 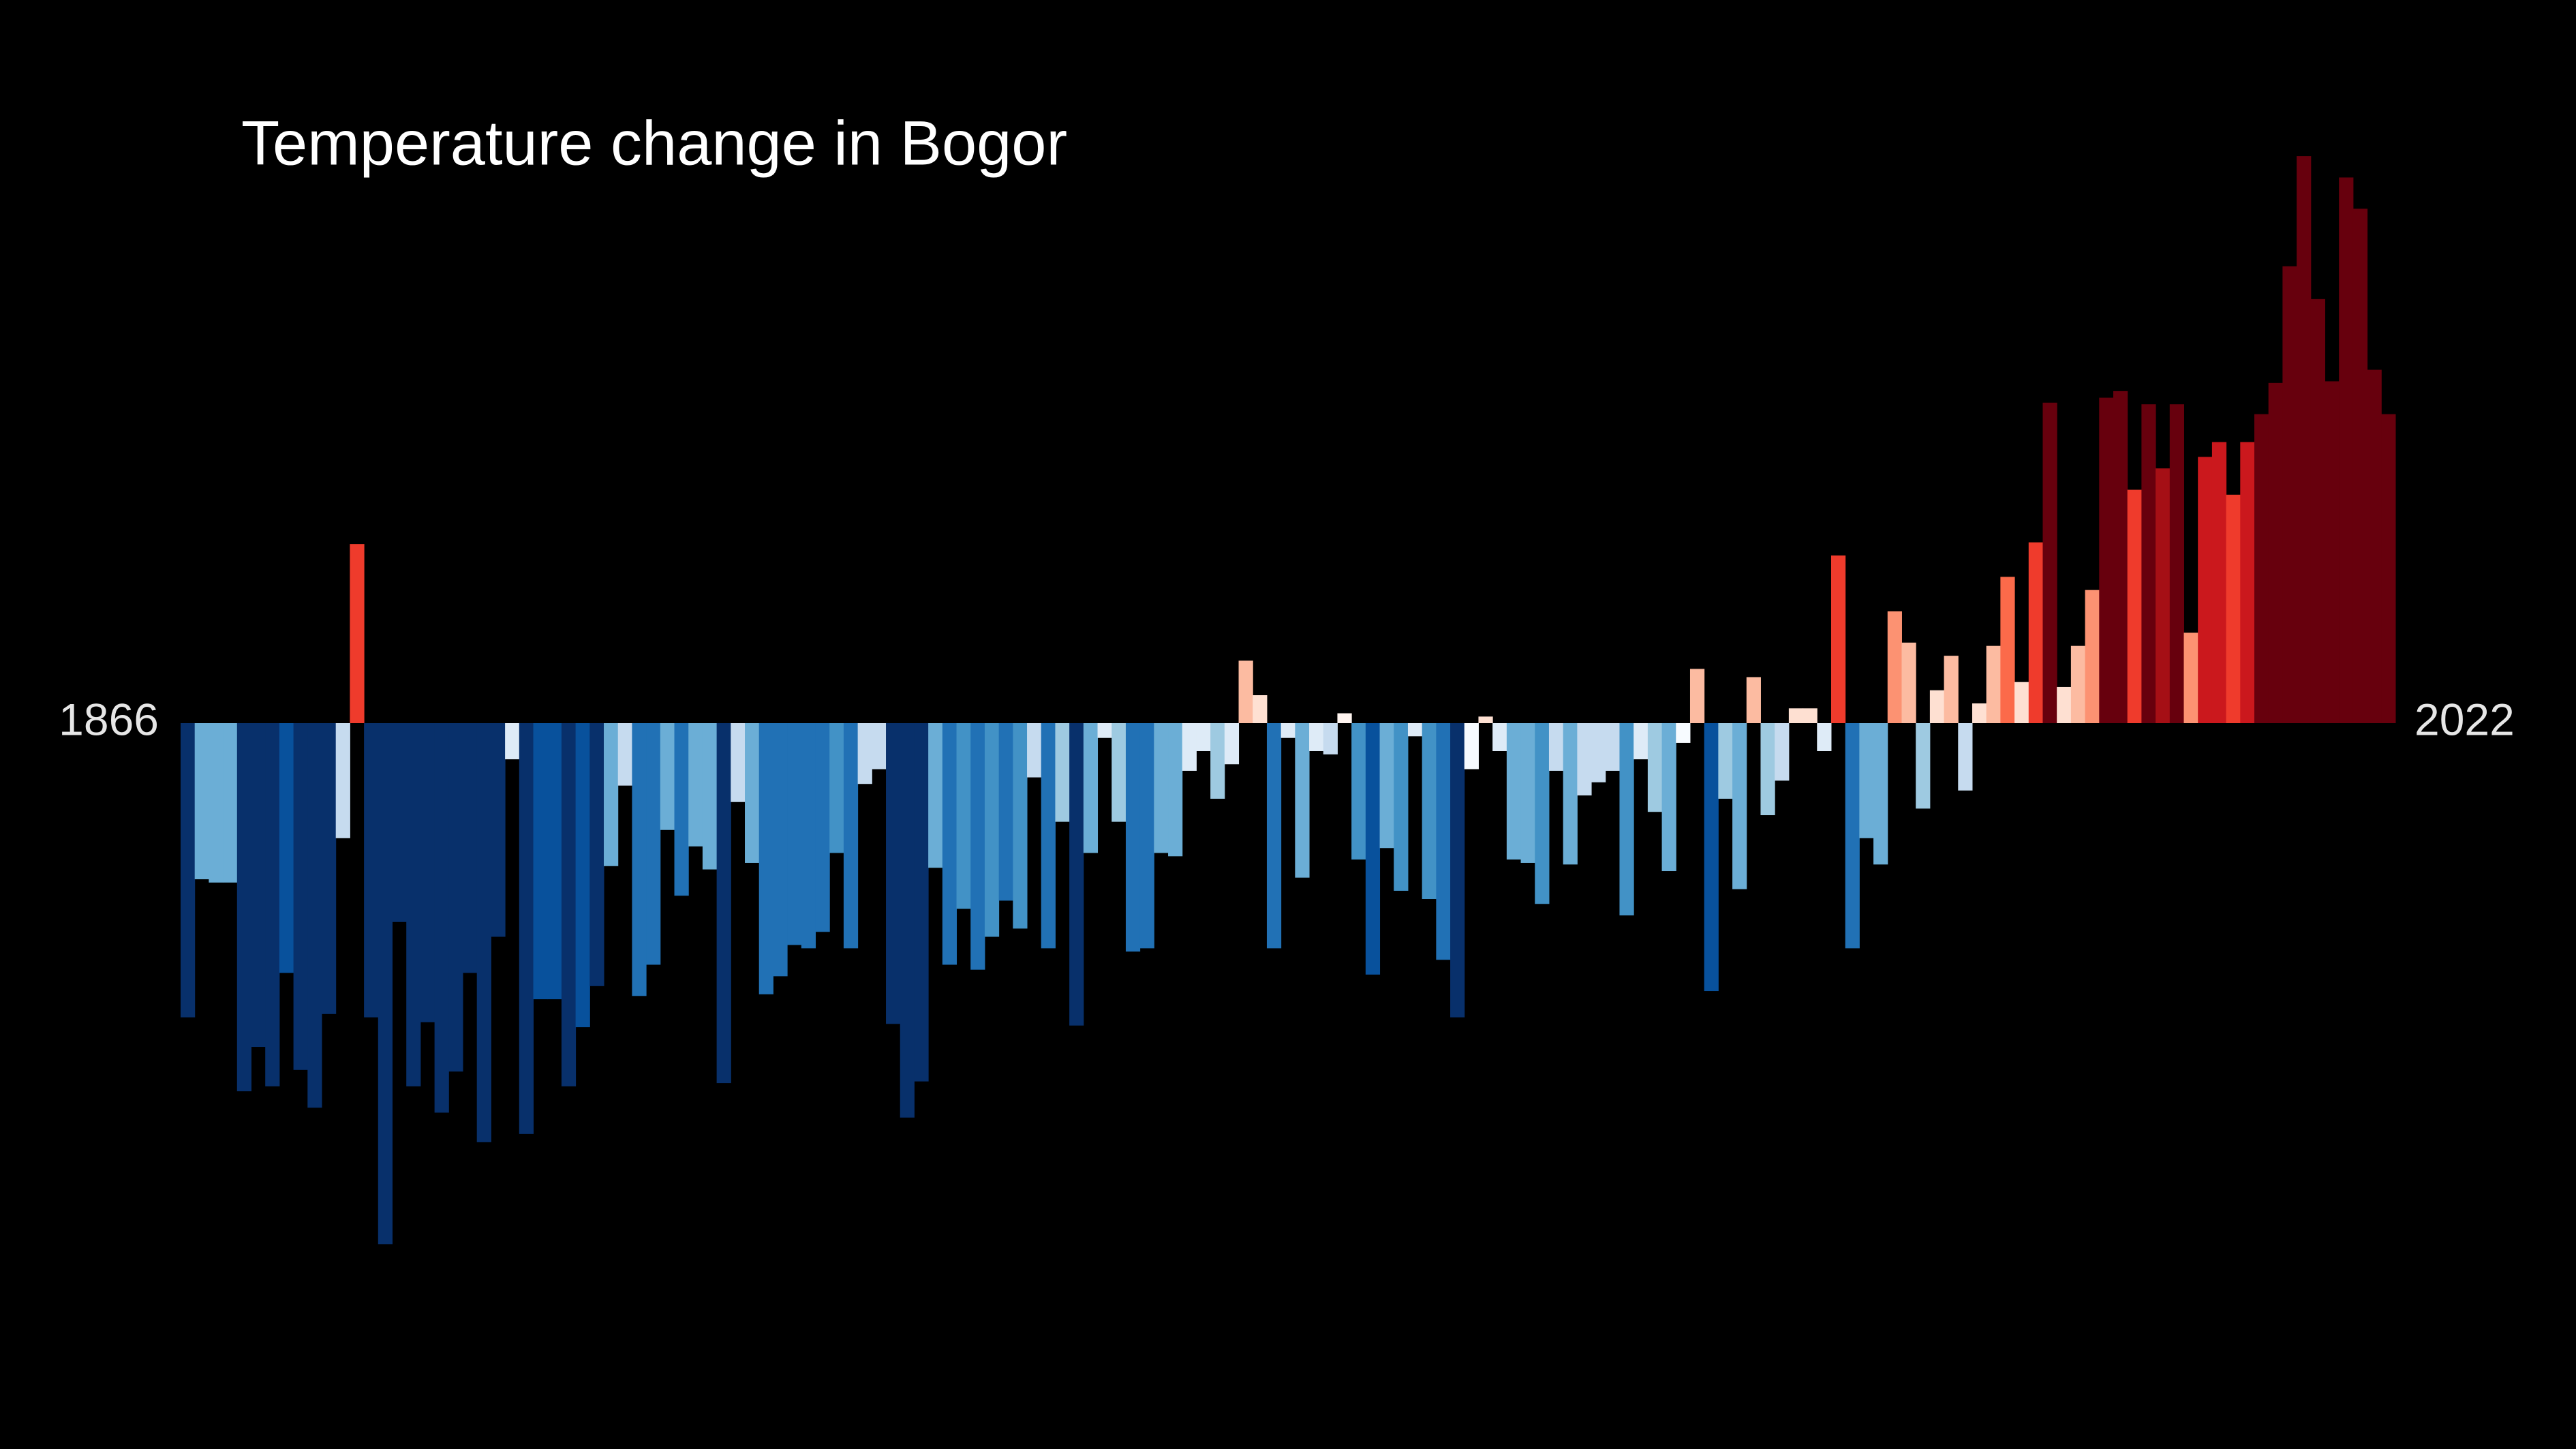 I want to click on chart-title: Temperature change in Bogor, so click(x=654, y=143).